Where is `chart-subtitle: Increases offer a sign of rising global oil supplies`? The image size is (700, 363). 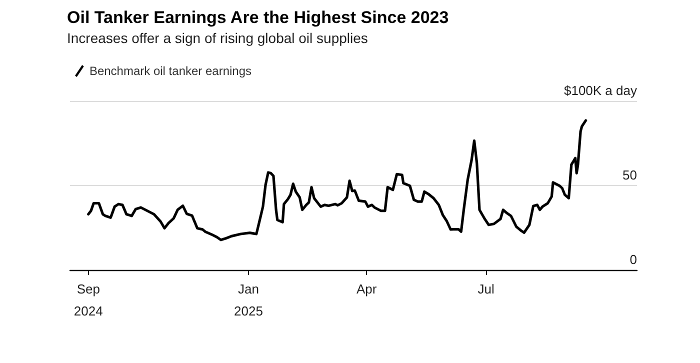
chart-subtitle: Increases offer a sign of rising global oil supplies is located at coordinates (217, 38).